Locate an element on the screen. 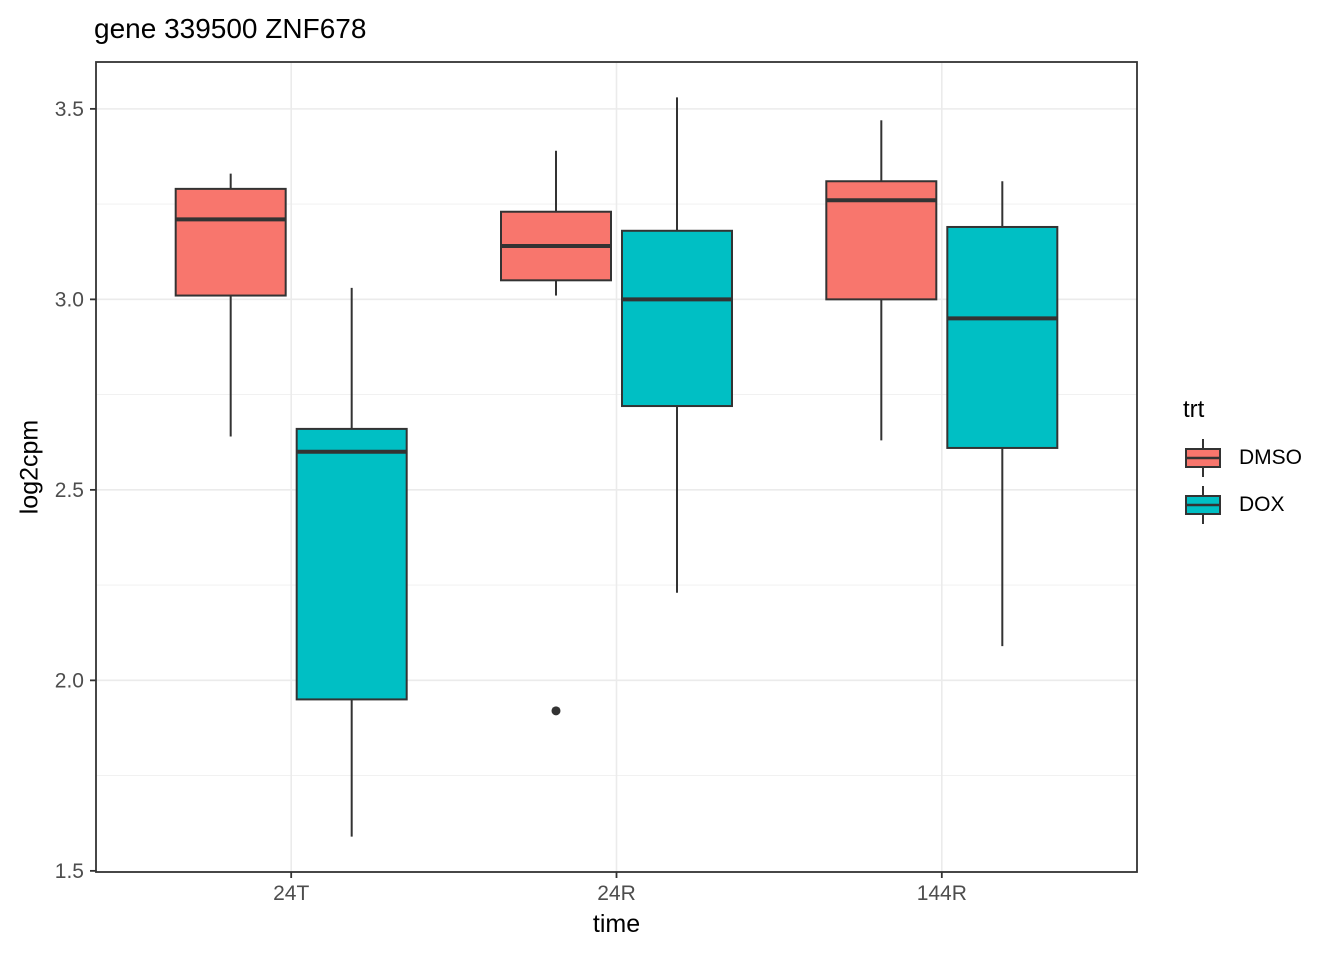  x-tick-label: 24T is located at coordinates (291, 893).